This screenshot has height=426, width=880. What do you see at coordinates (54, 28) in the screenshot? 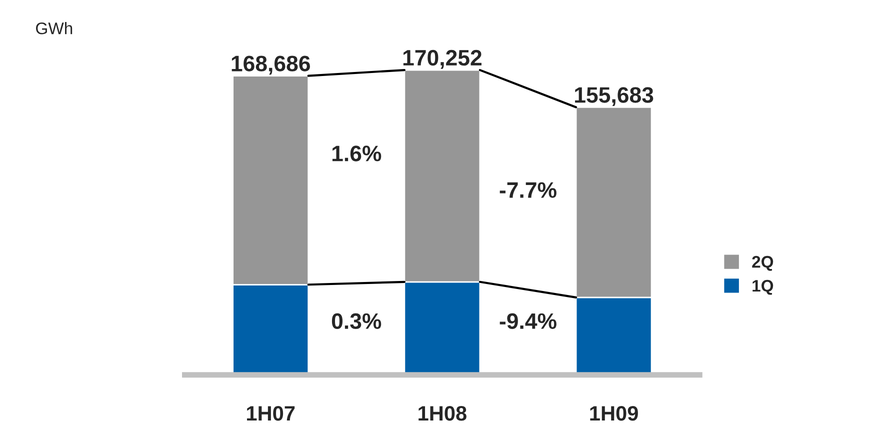
I see `text: GWh` at bounding box center [54, 28].